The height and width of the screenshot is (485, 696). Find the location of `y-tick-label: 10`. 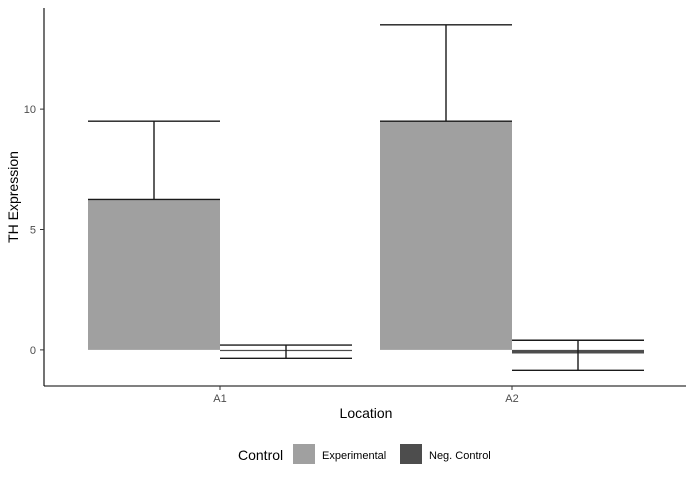

y-tick-label: 10 is located at coordinates (30, 110).